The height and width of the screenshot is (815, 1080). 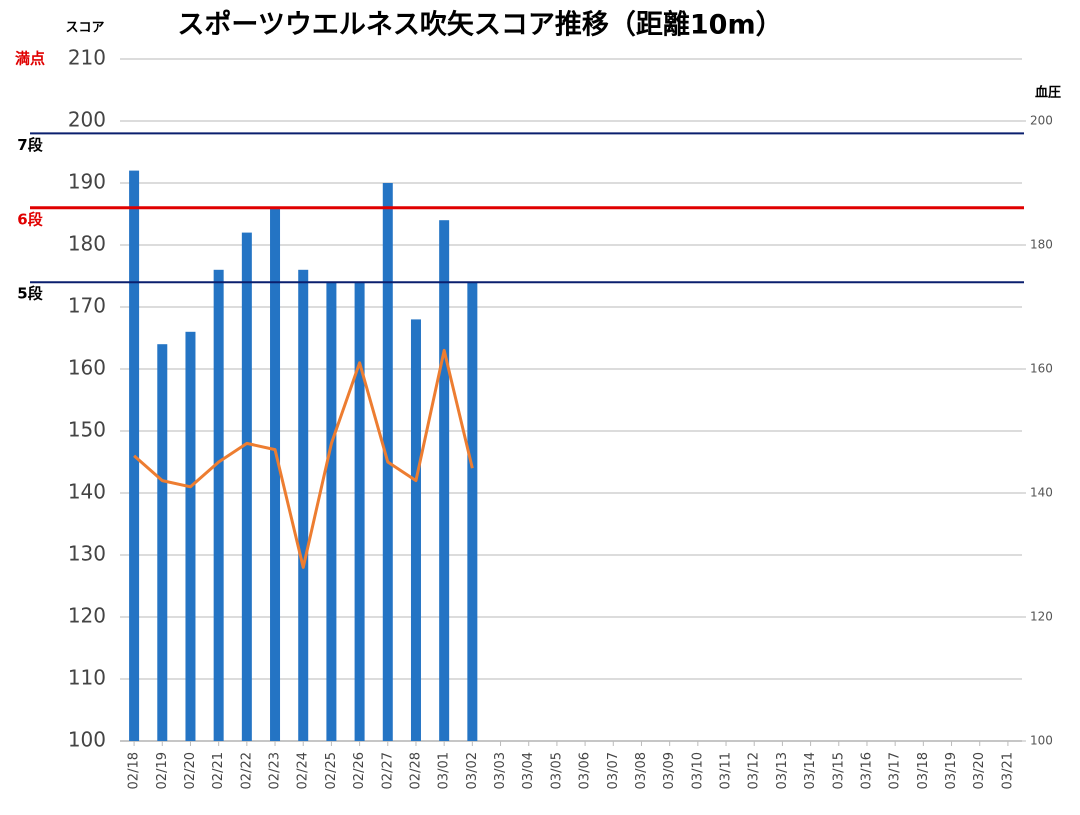 I want to click on x-tick-label: 03/08, so click(x=641, y=770).